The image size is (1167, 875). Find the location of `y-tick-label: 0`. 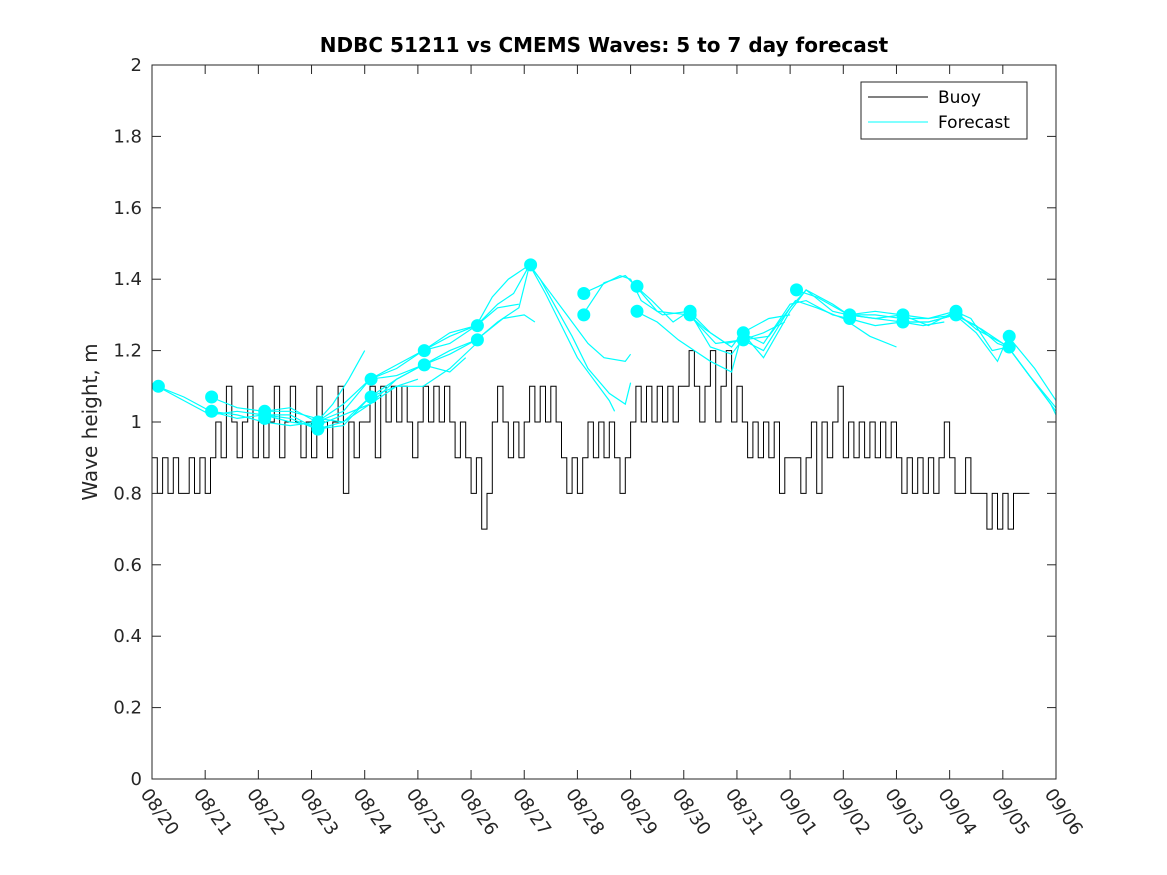

y-tick-label: 0 is located at coordinates (136, 779).